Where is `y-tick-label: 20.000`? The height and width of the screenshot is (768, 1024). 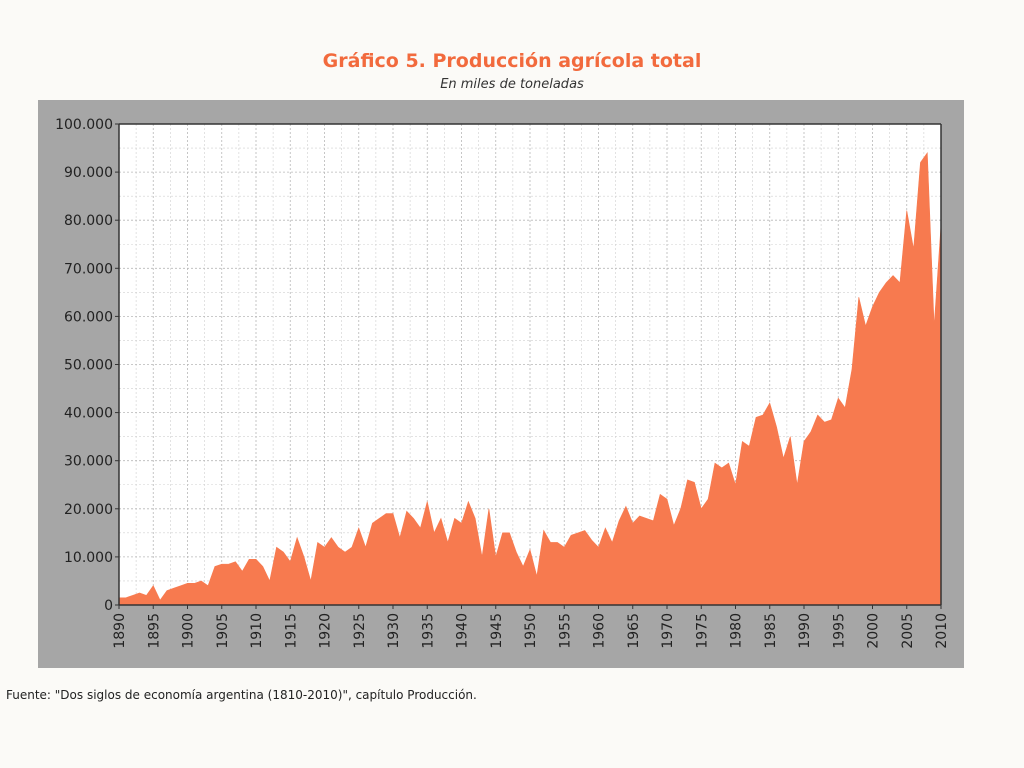
y-tick-label: 20.000 is located at coordinates (88, 510).